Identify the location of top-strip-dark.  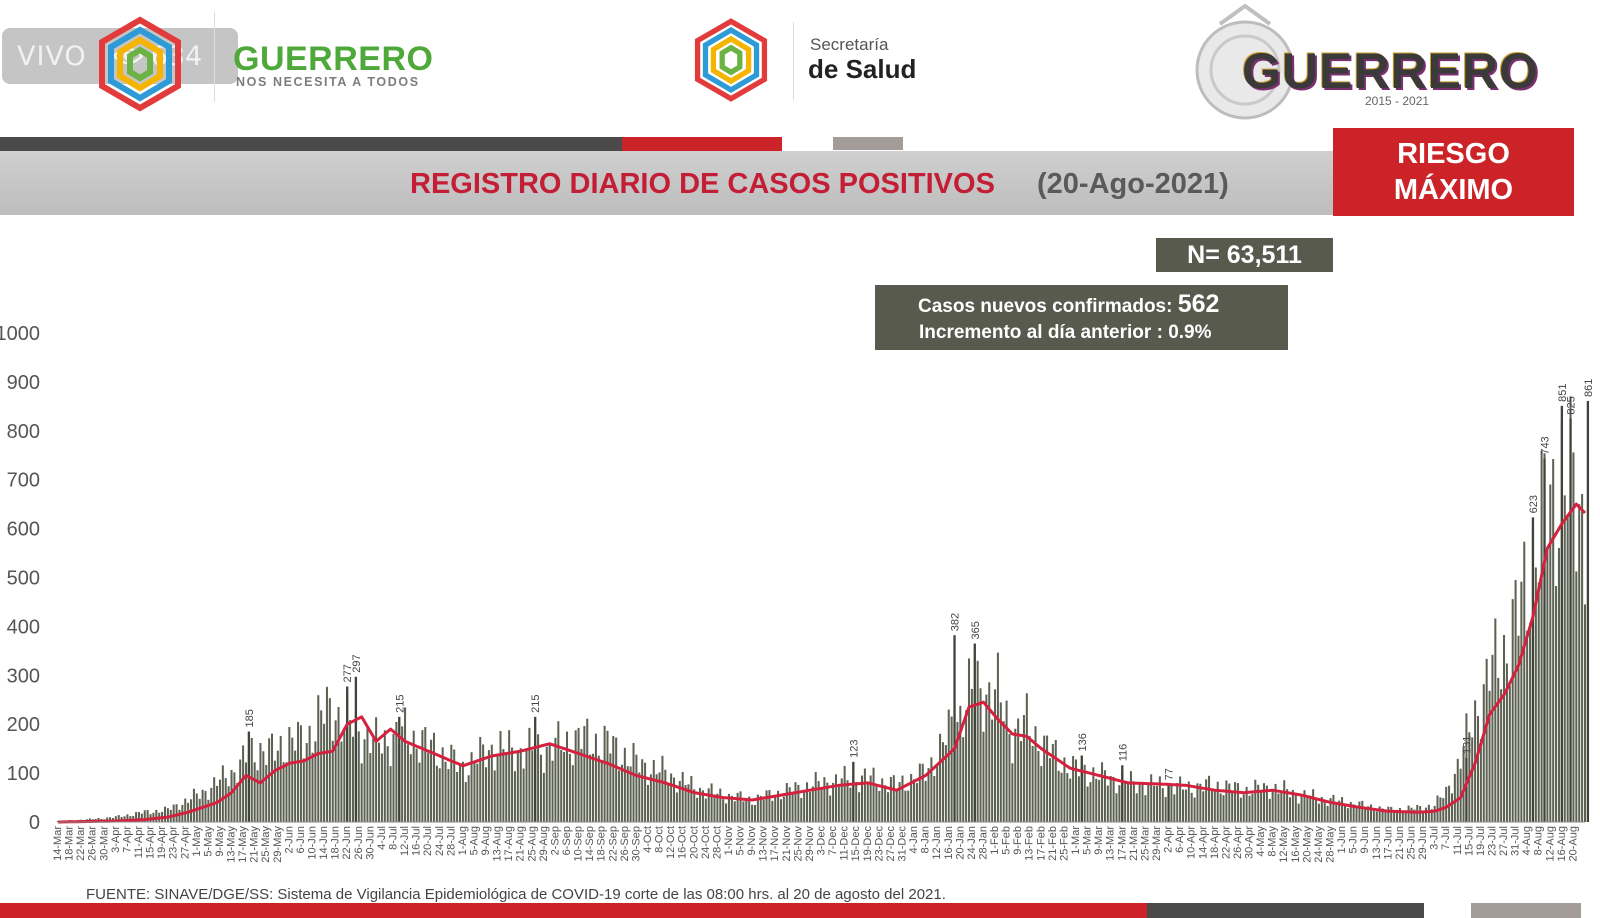
(311, 144).